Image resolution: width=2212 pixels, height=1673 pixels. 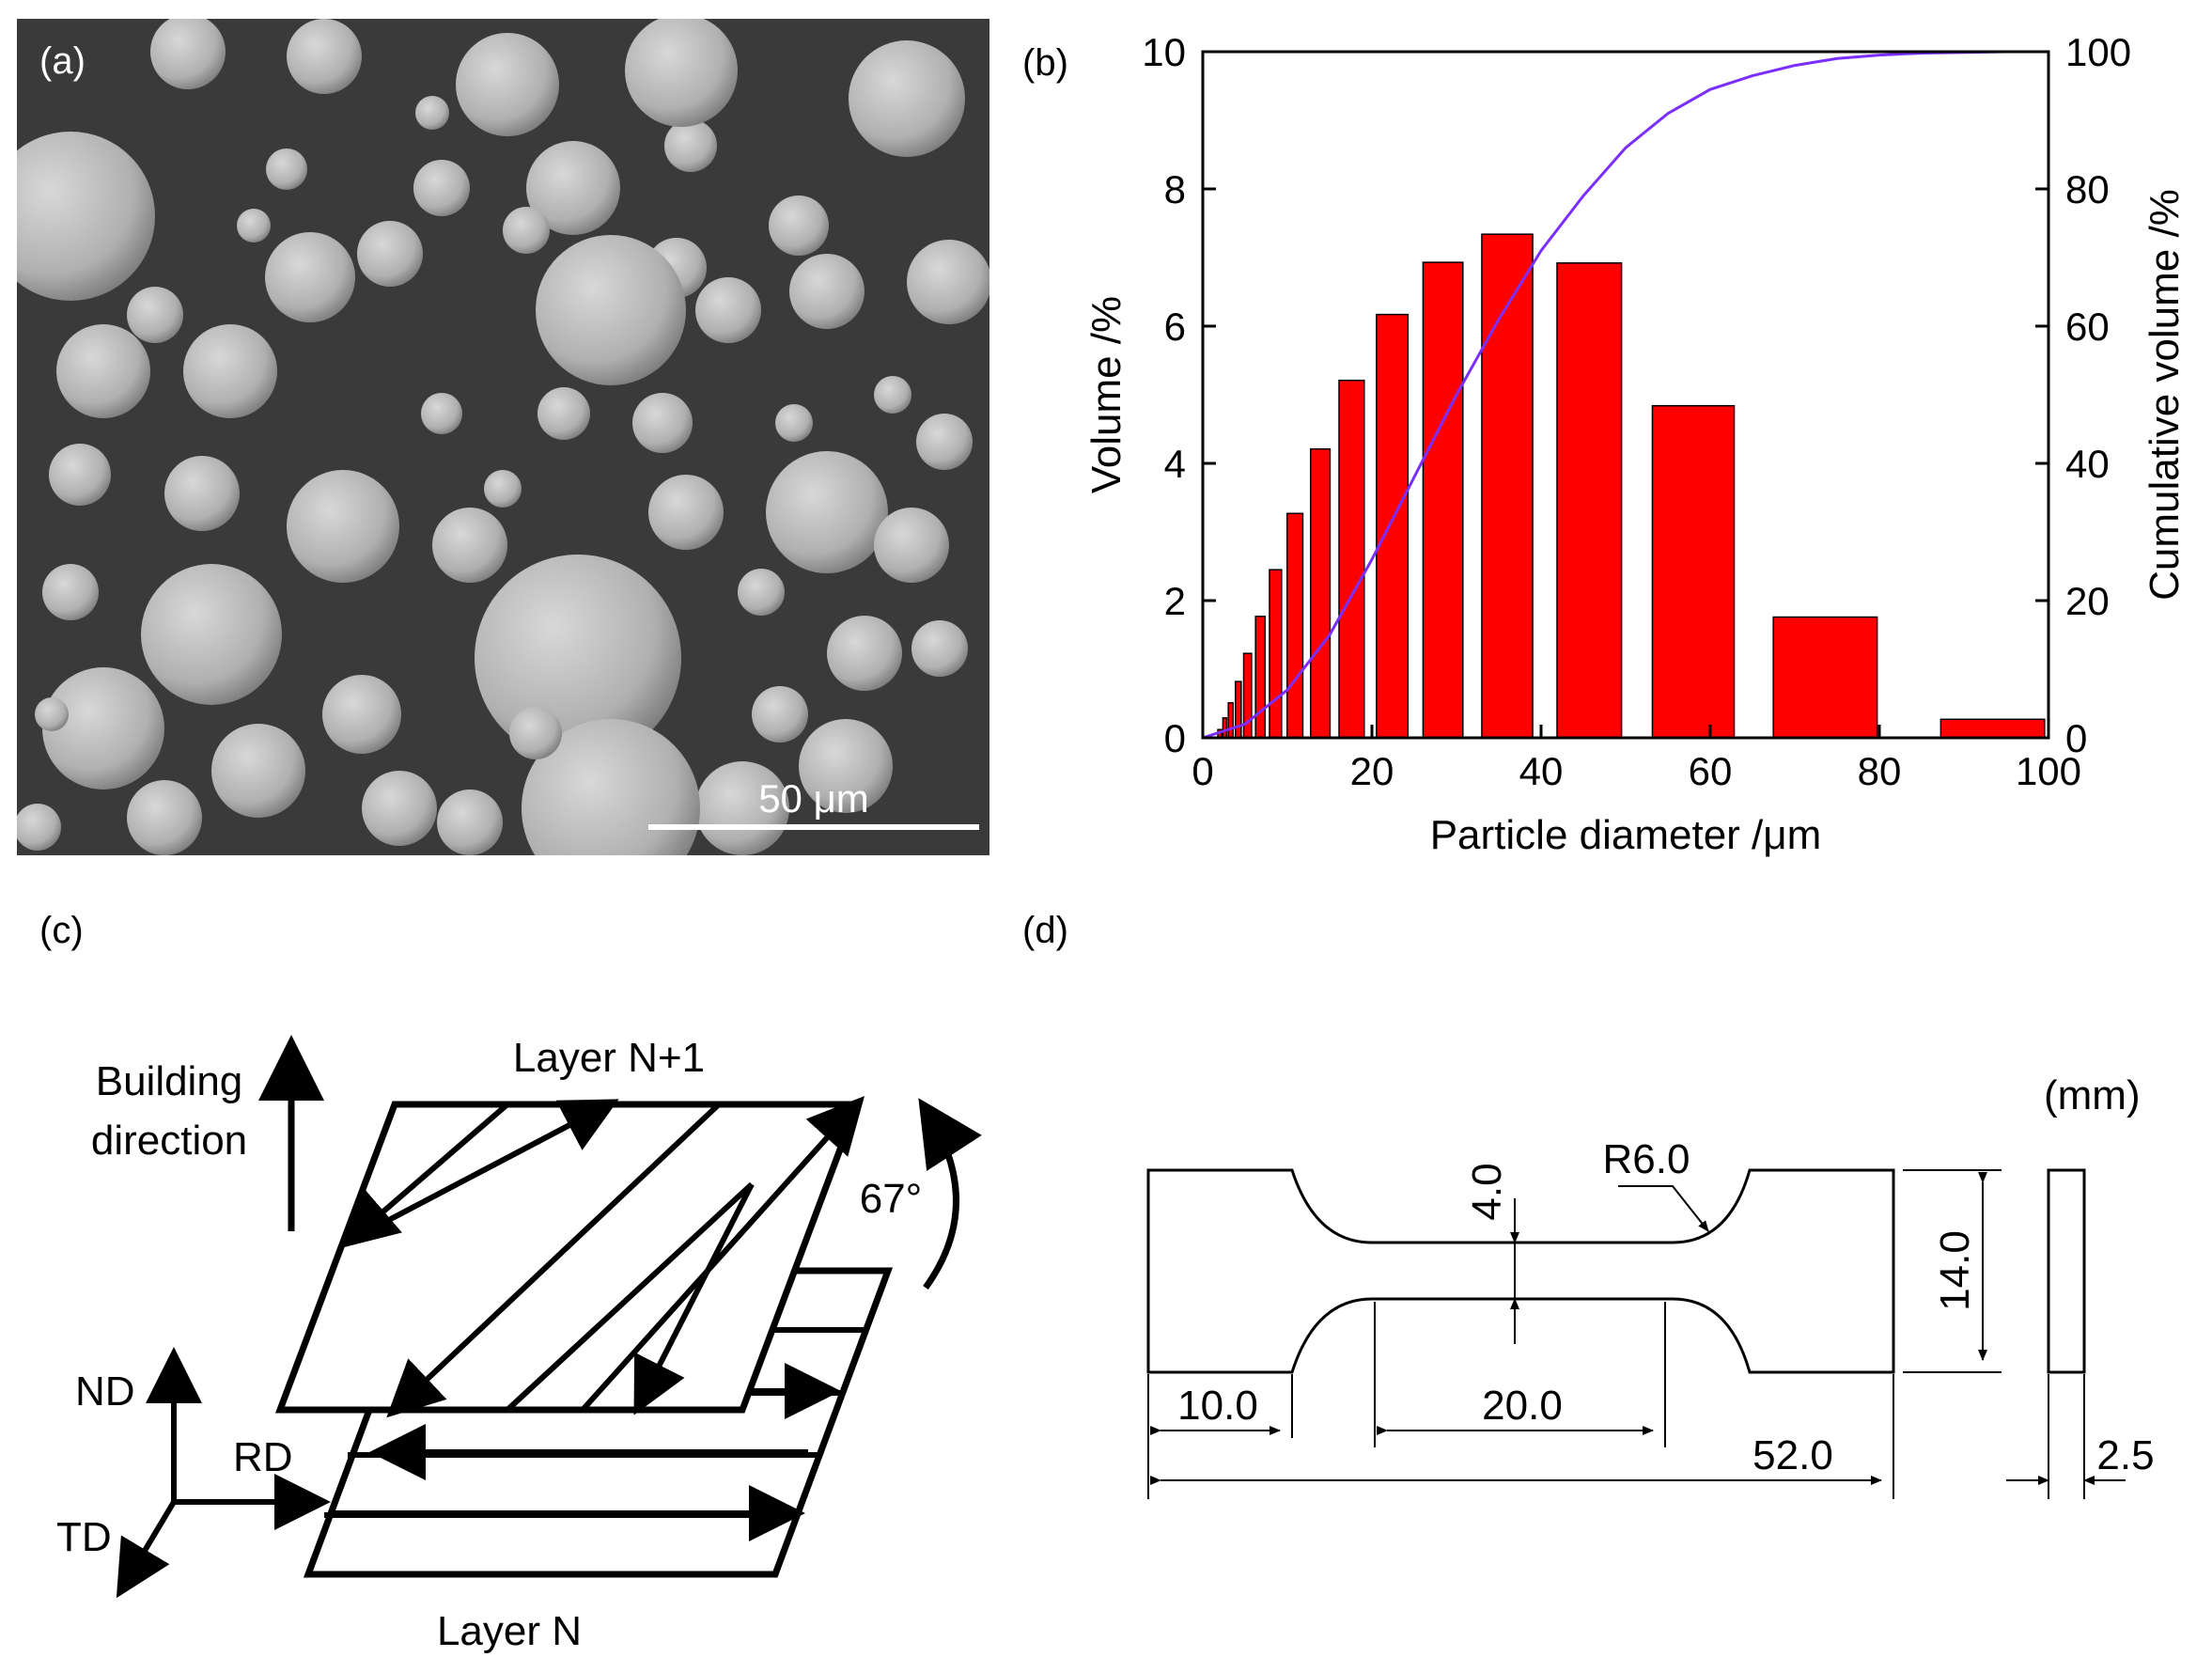 I want to click on y-tick-label: 4, so click(x=1175, y=464).